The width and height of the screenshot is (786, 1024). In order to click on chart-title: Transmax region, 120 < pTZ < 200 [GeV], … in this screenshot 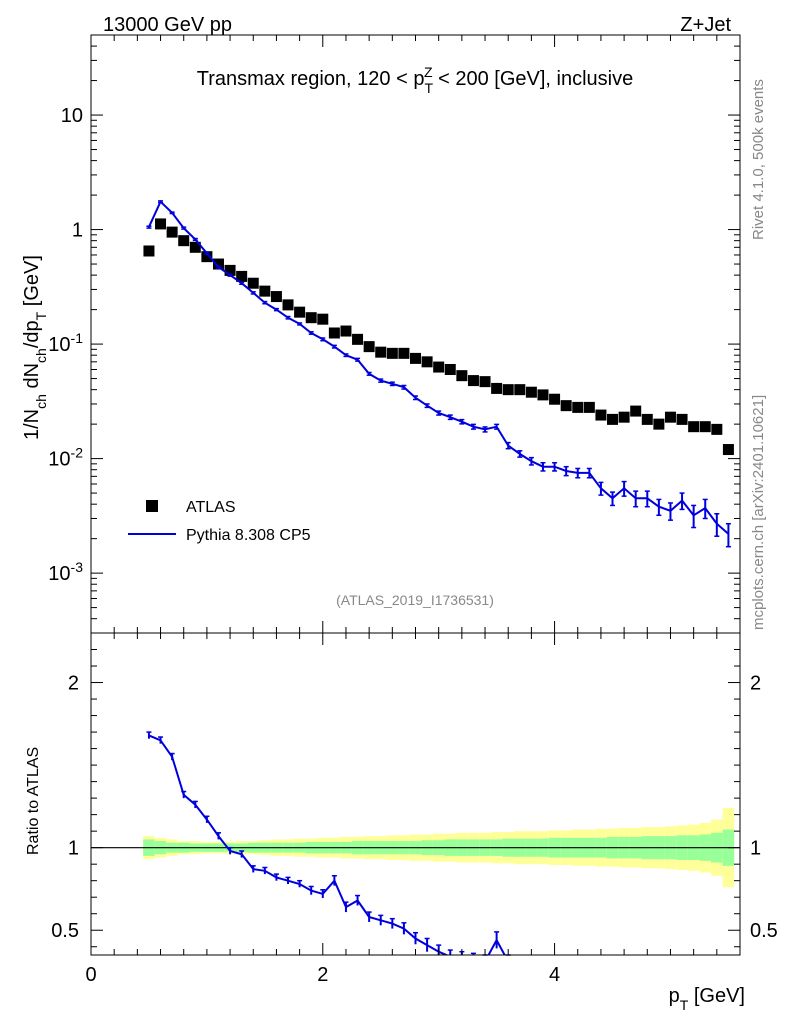, I will do `click(415, 80)`.